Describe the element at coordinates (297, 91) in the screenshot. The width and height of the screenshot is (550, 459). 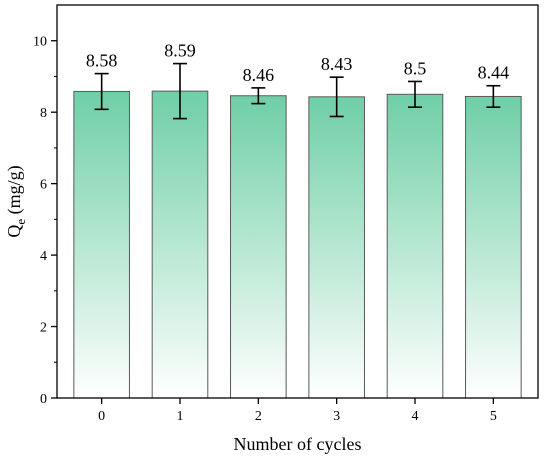
I see `error-bars-layer` at that location.